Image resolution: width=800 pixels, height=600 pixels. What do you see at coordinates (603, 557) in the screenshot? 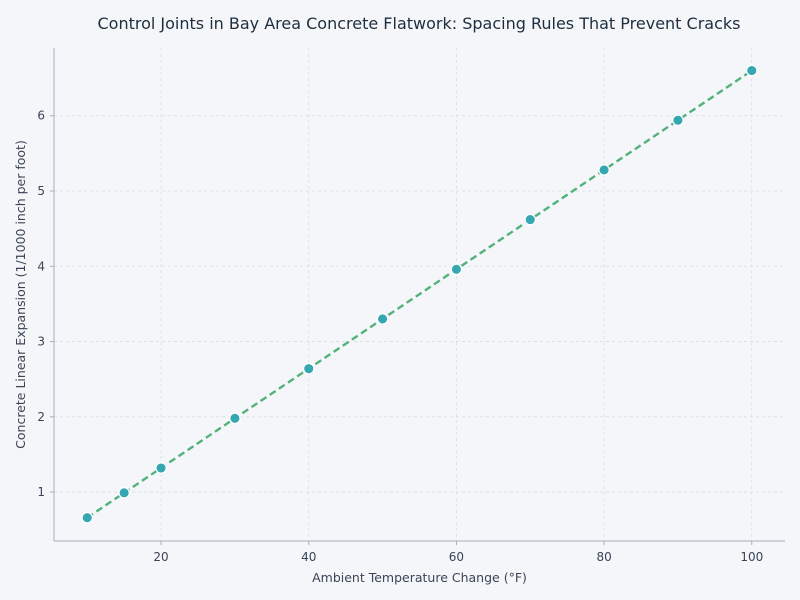
I see `x-tick-label: 80` at bounding box center [603, 557].